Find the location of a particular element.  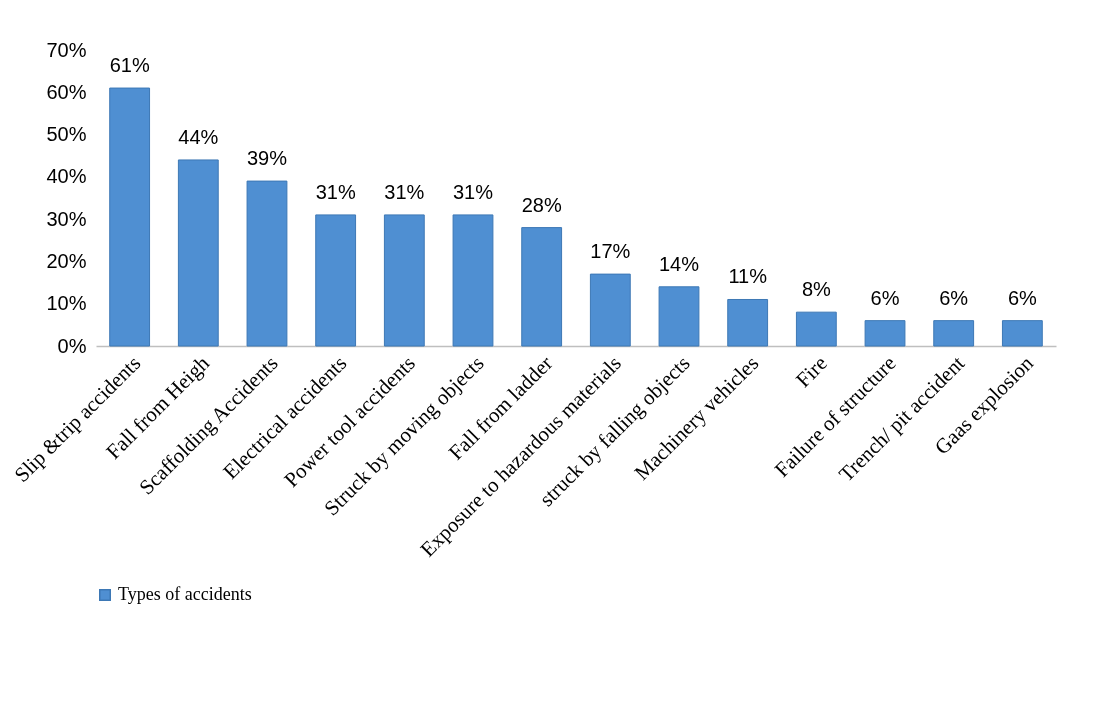

data-label: 28% is located at coordinates (541, 204).